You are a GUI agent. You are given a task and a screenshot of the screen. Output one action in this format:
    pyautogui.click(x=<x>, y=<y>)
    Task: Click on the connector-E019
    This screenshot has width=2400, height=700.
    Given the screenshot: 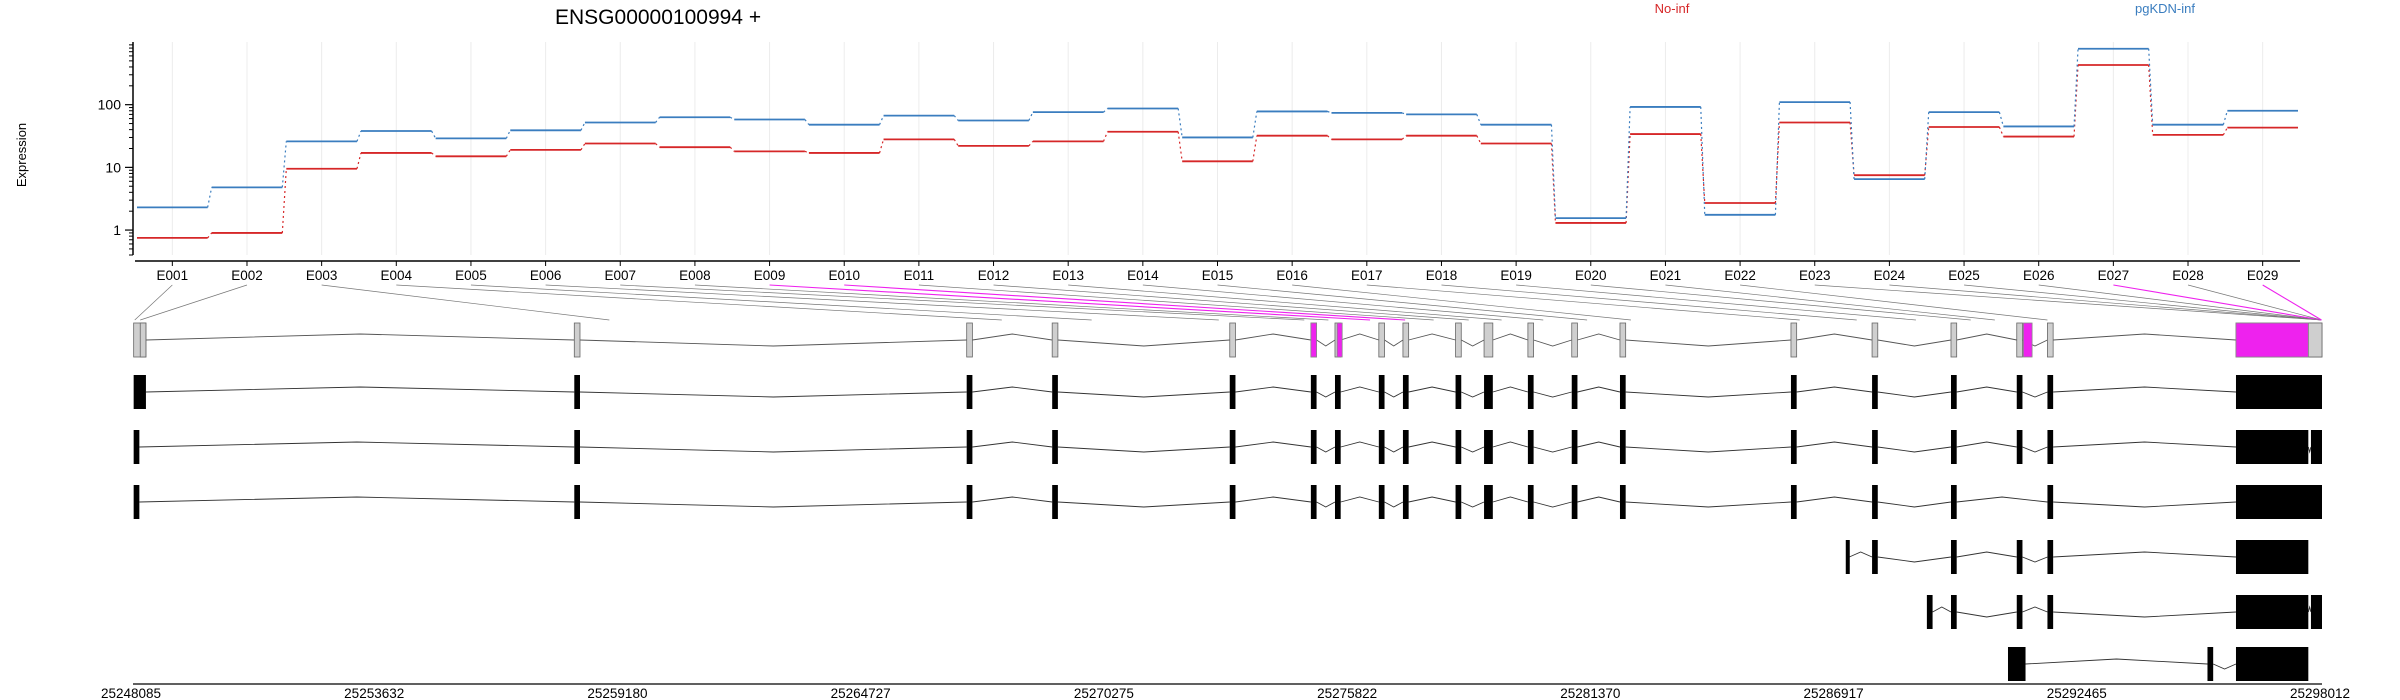 What is the action you would take?
    pyautogui.click(x=1716, y=302)
    